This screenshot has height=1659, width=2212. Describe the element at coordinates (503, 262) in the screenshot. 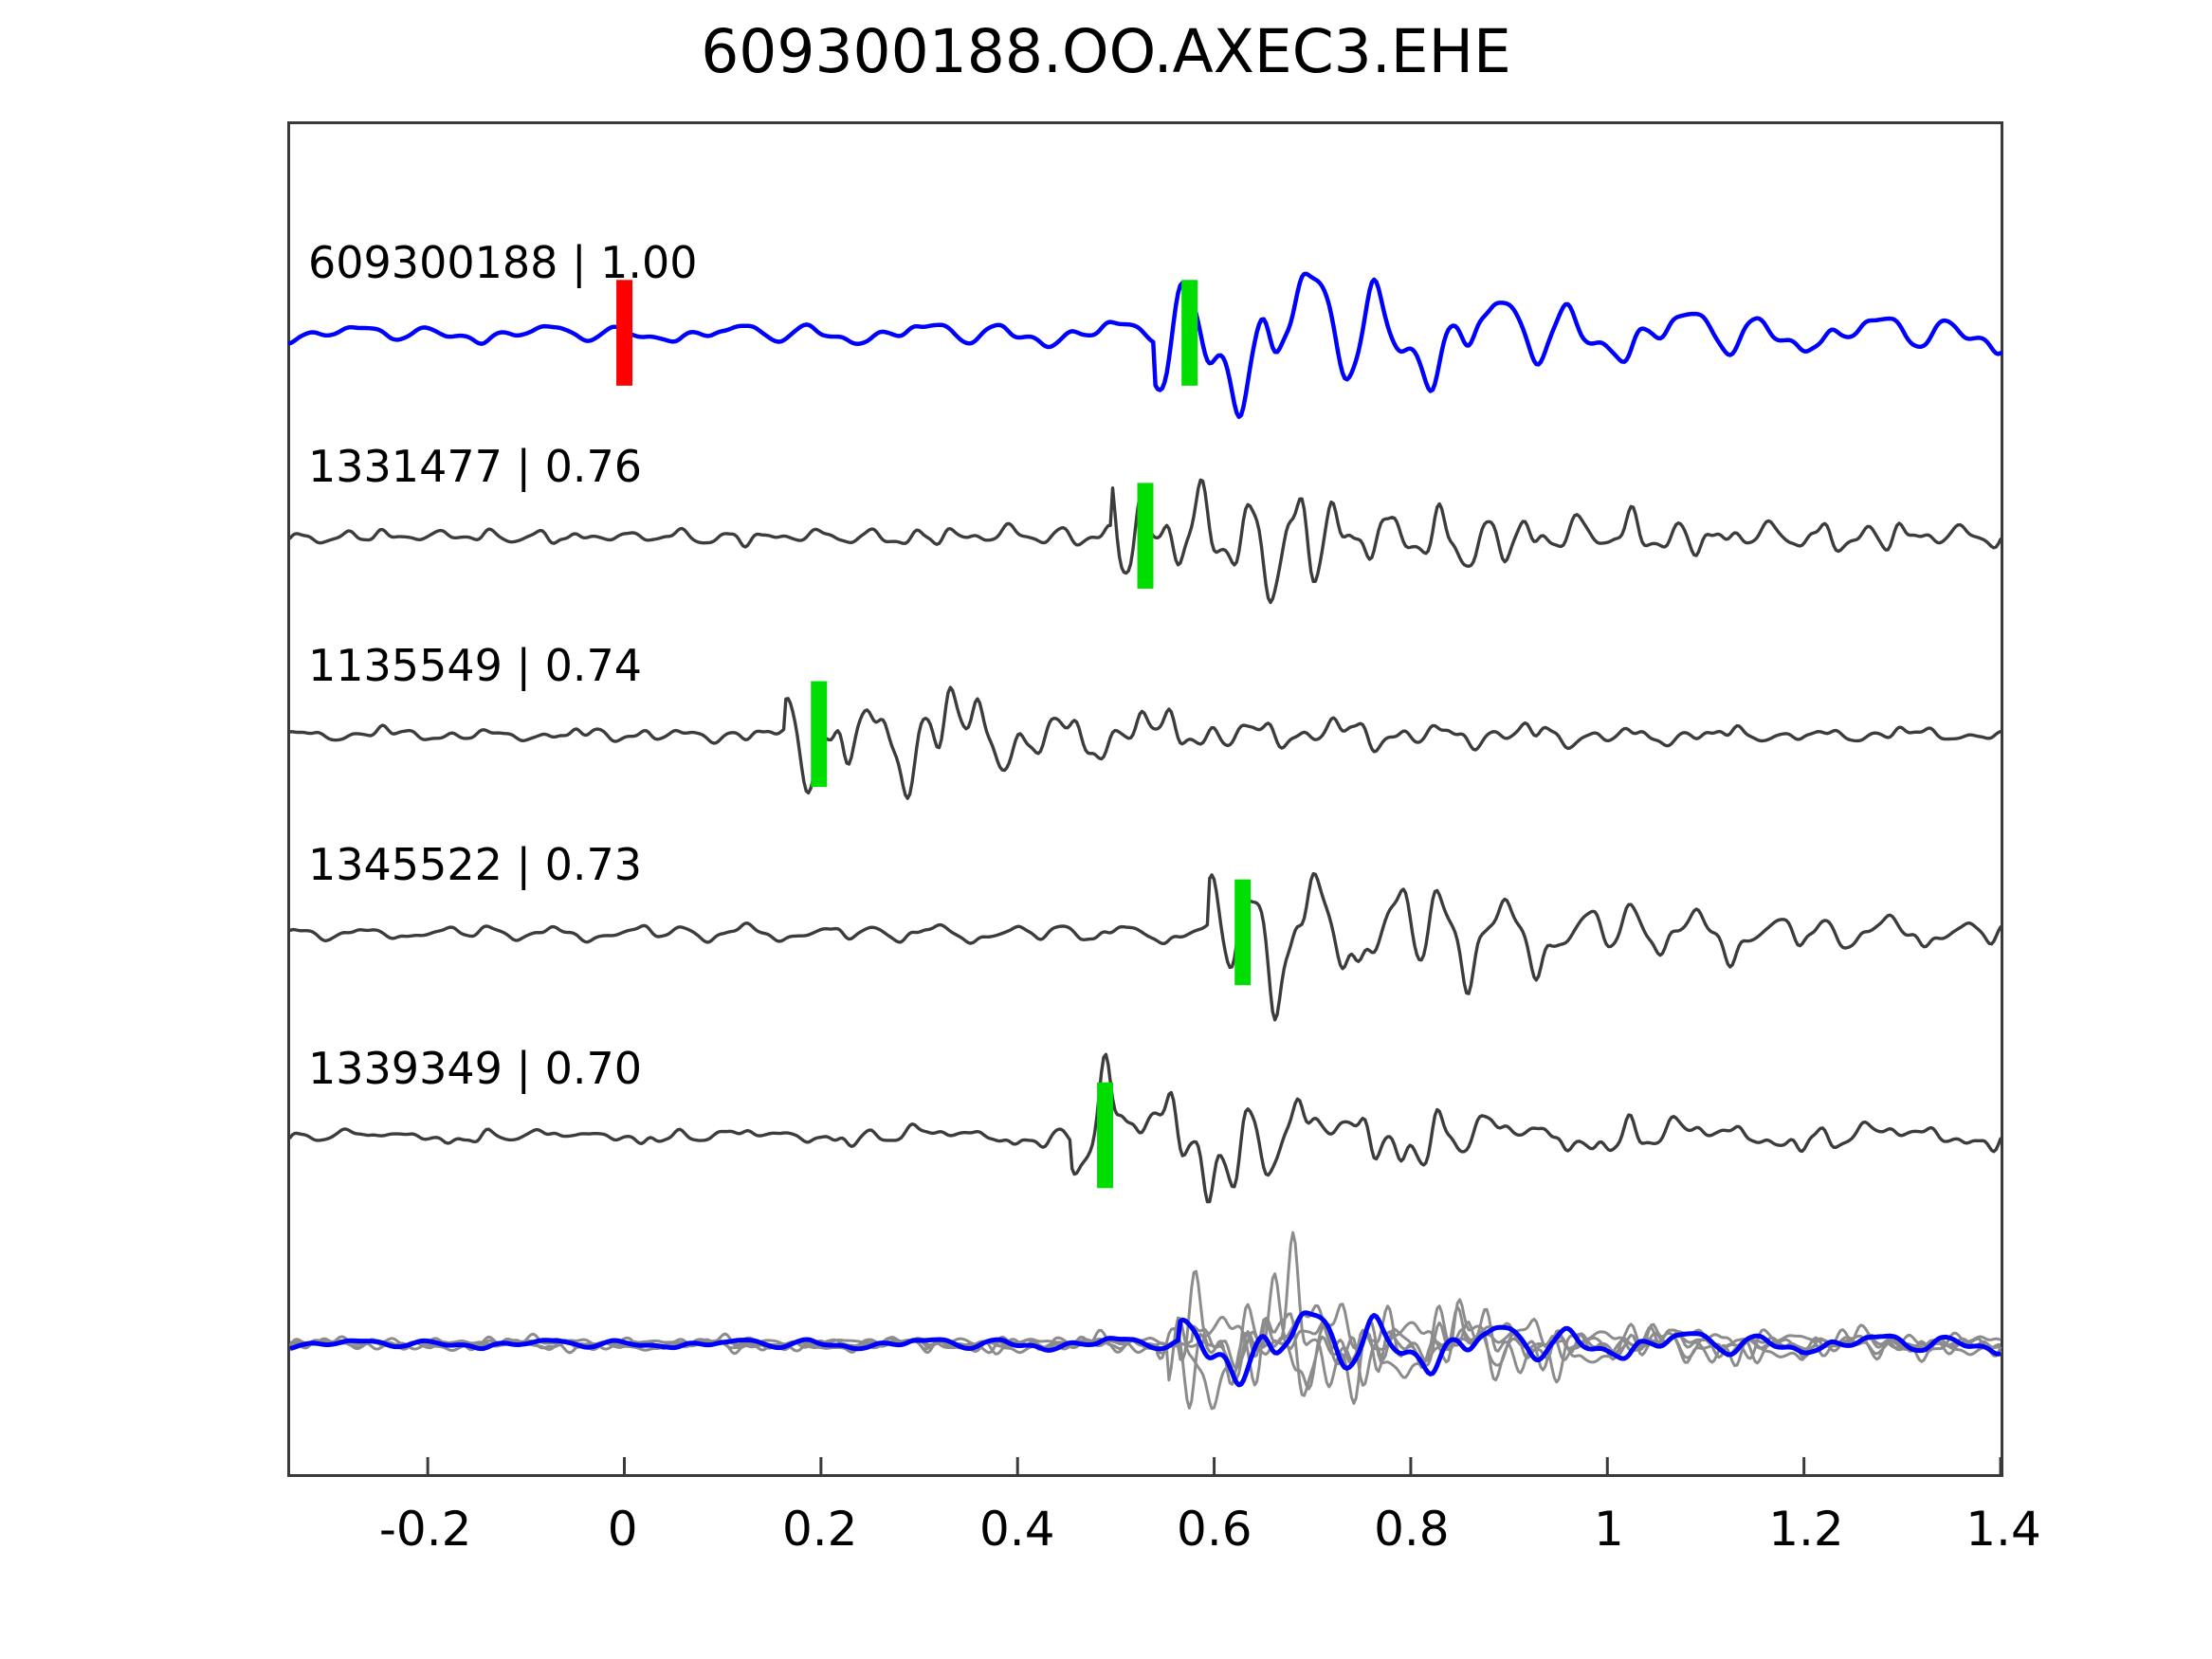

I see `trace-label: 609300188 | 1.00` at that location.